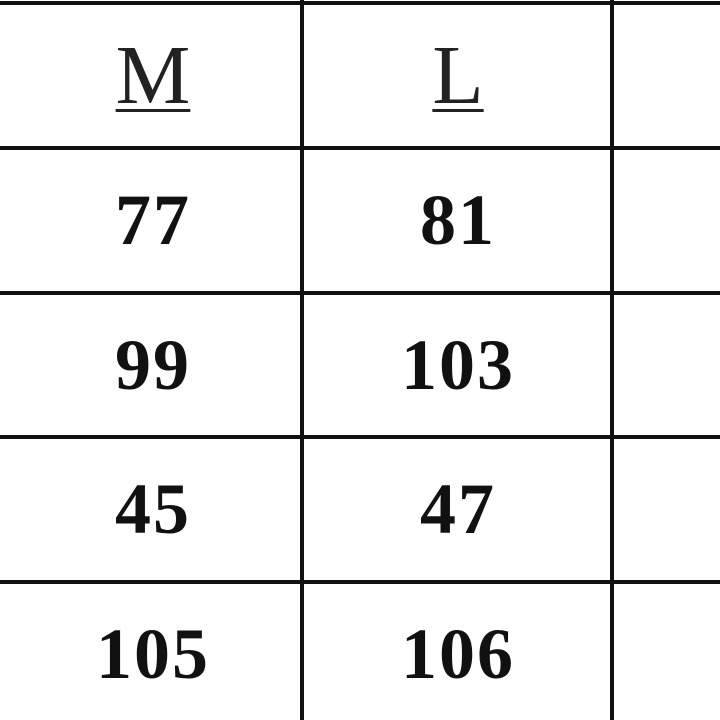  What do you see at coordinates (153, 364) in the screenshot?
I see `size-value: 99` at bounding box center [153, 364].